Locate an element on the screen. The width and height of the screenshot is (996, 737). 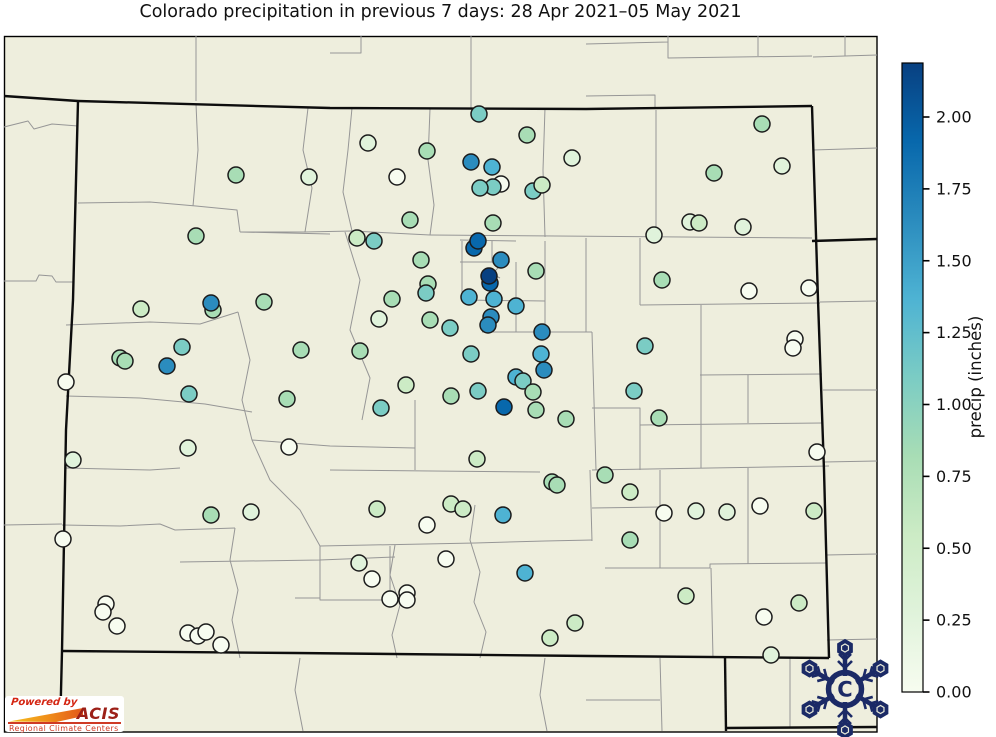
snowflake-logo: C is located at coordinates (845, 687).